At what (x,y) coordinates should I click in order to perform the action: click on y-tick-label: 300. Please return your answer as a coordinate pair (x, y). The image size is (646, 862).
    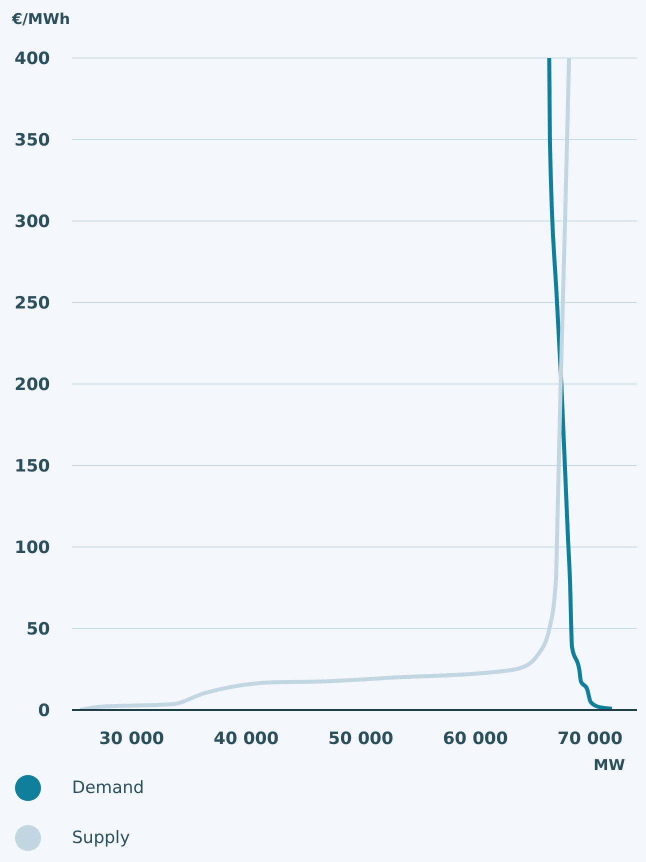
    Looking at the image, I should click on (32, 222).